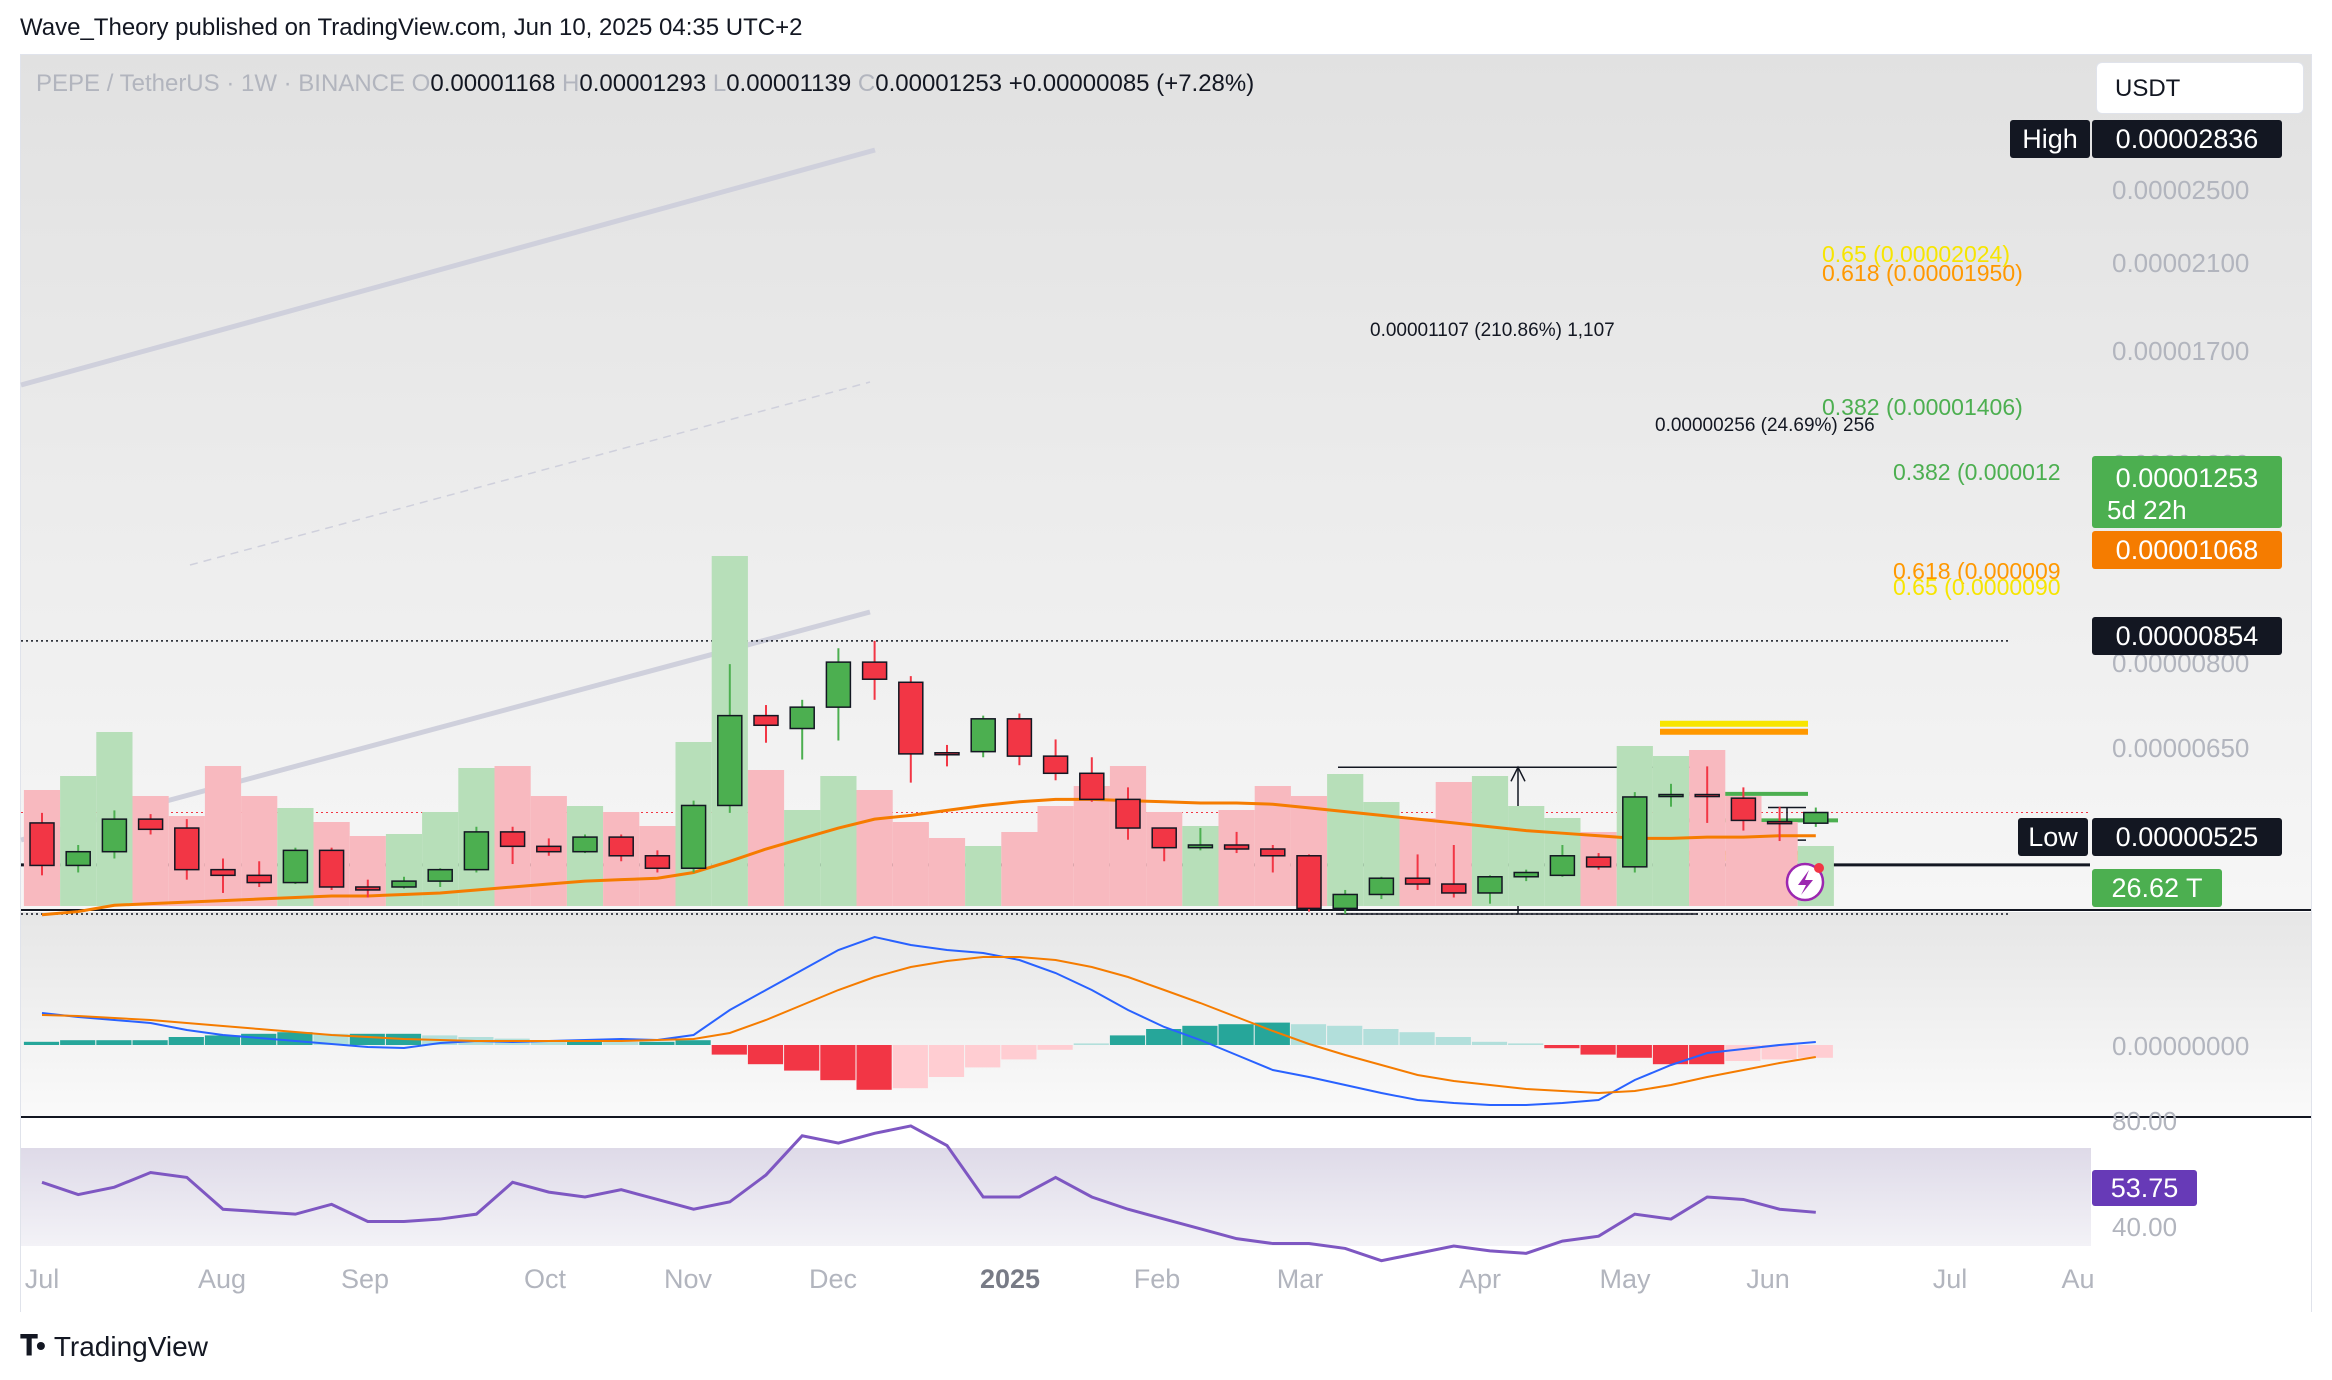  What do you see at coordinates (2053, 837) in the screenshot?
I see `low-tag-bg` at bounding box center [2053, 837].